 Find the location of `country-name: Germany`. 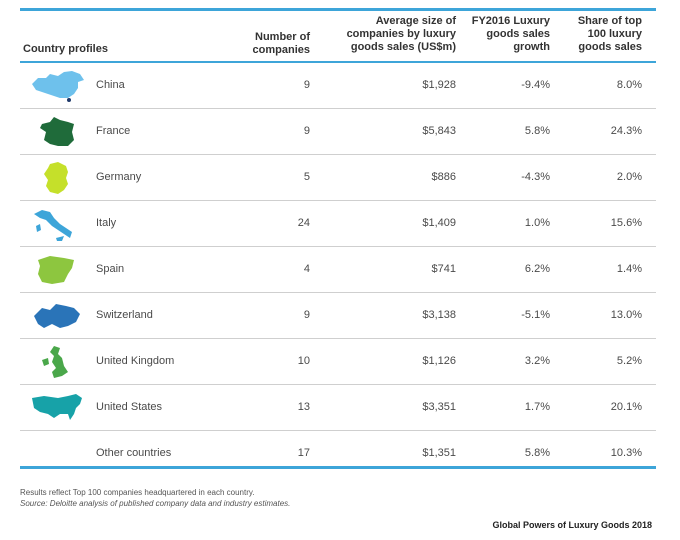

country-name: Germany is located at coordinates (119, 177).